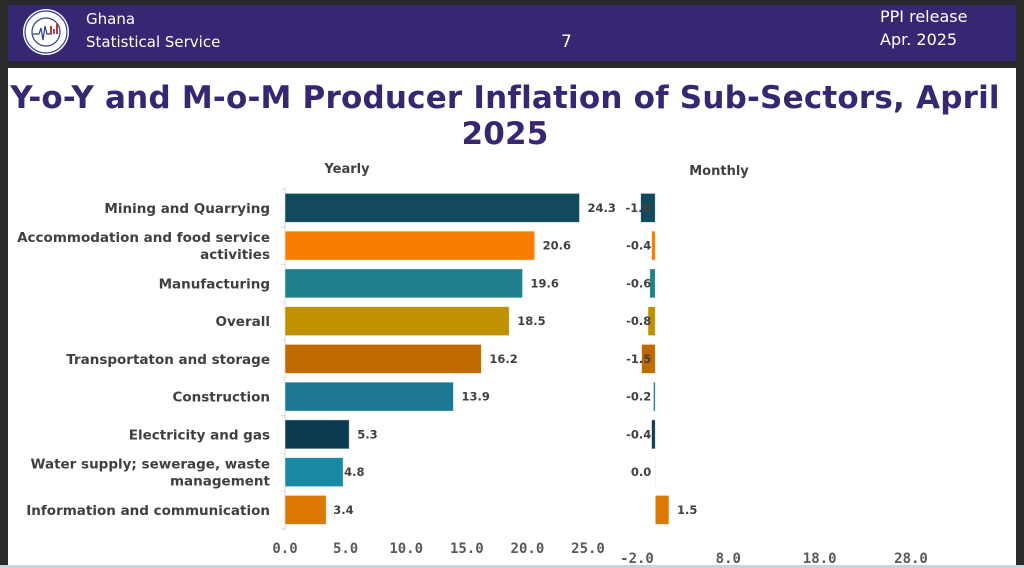 The width and height of the screenshot is (1024, 568). What do you see at coordinates (637, 208) in the screenshot?
I see `monthly-value-label: -1.6` at bounding box center [637, 208].